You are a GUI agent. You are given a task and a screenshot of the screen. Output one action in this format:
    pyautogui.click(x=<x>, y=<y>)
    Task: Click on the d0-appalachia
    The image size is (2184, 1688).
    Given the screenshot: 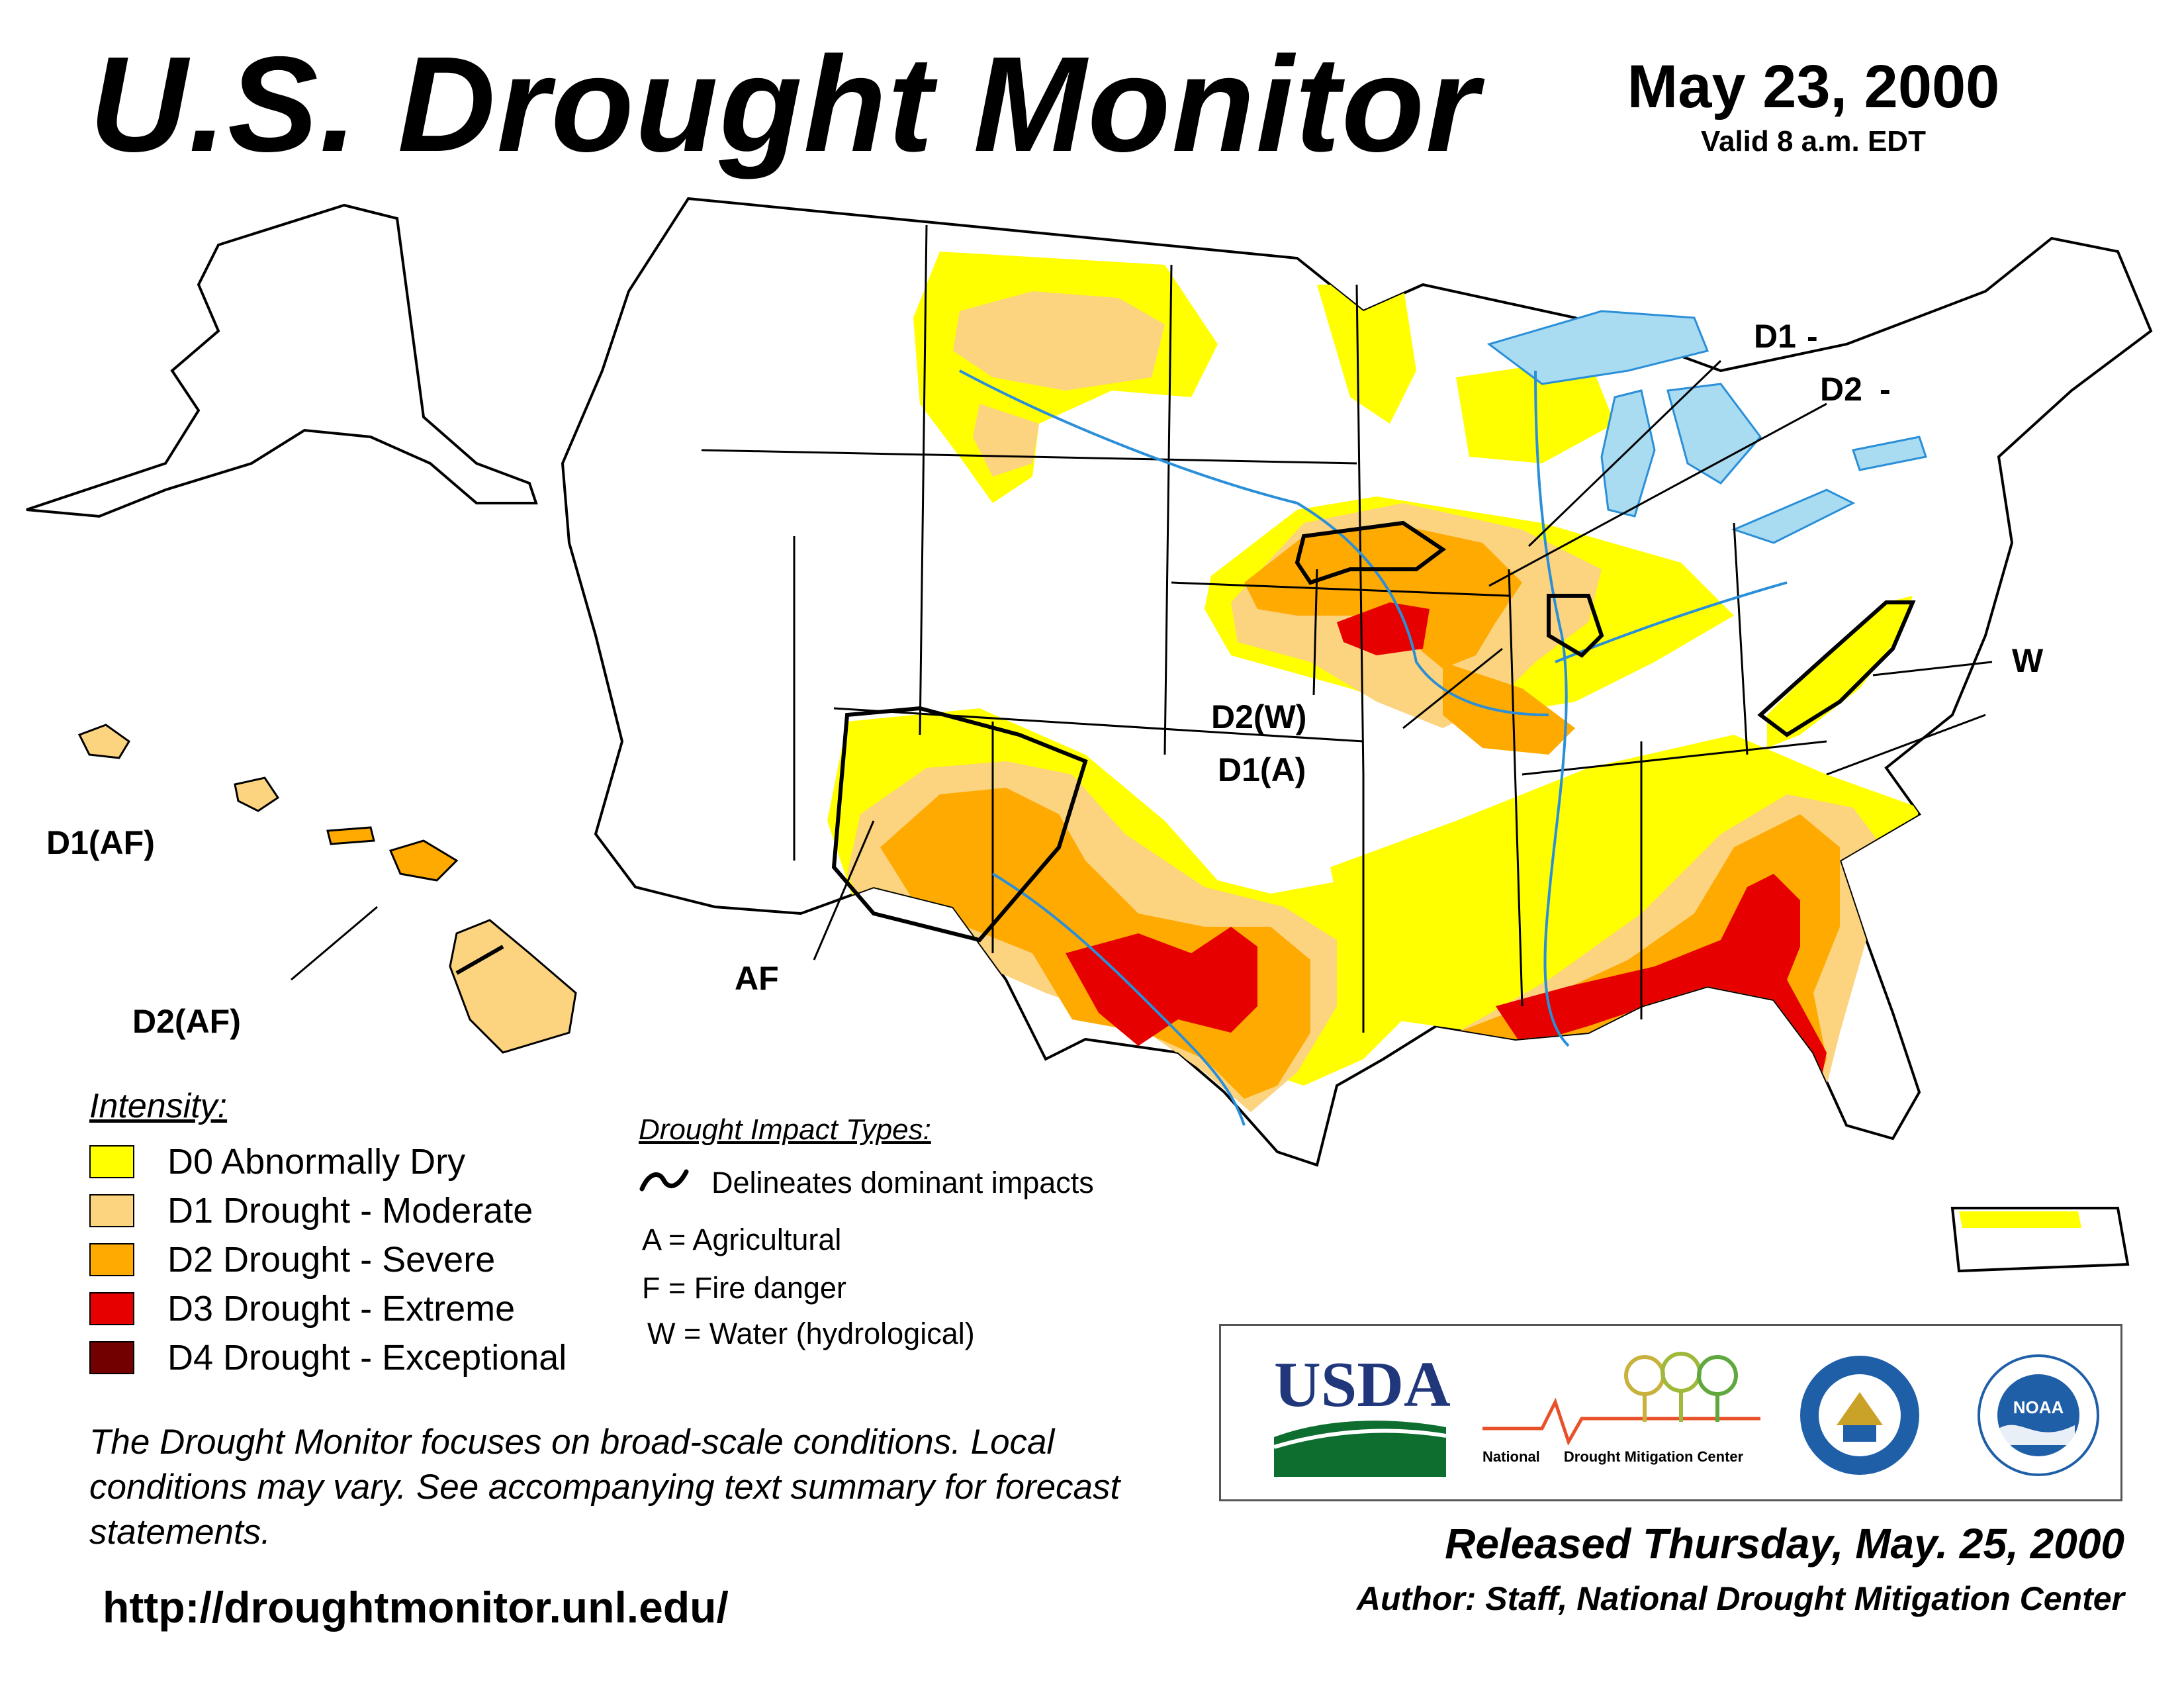 What is the action you would take?
    pyautogui.click(x=1840, y=672)
    